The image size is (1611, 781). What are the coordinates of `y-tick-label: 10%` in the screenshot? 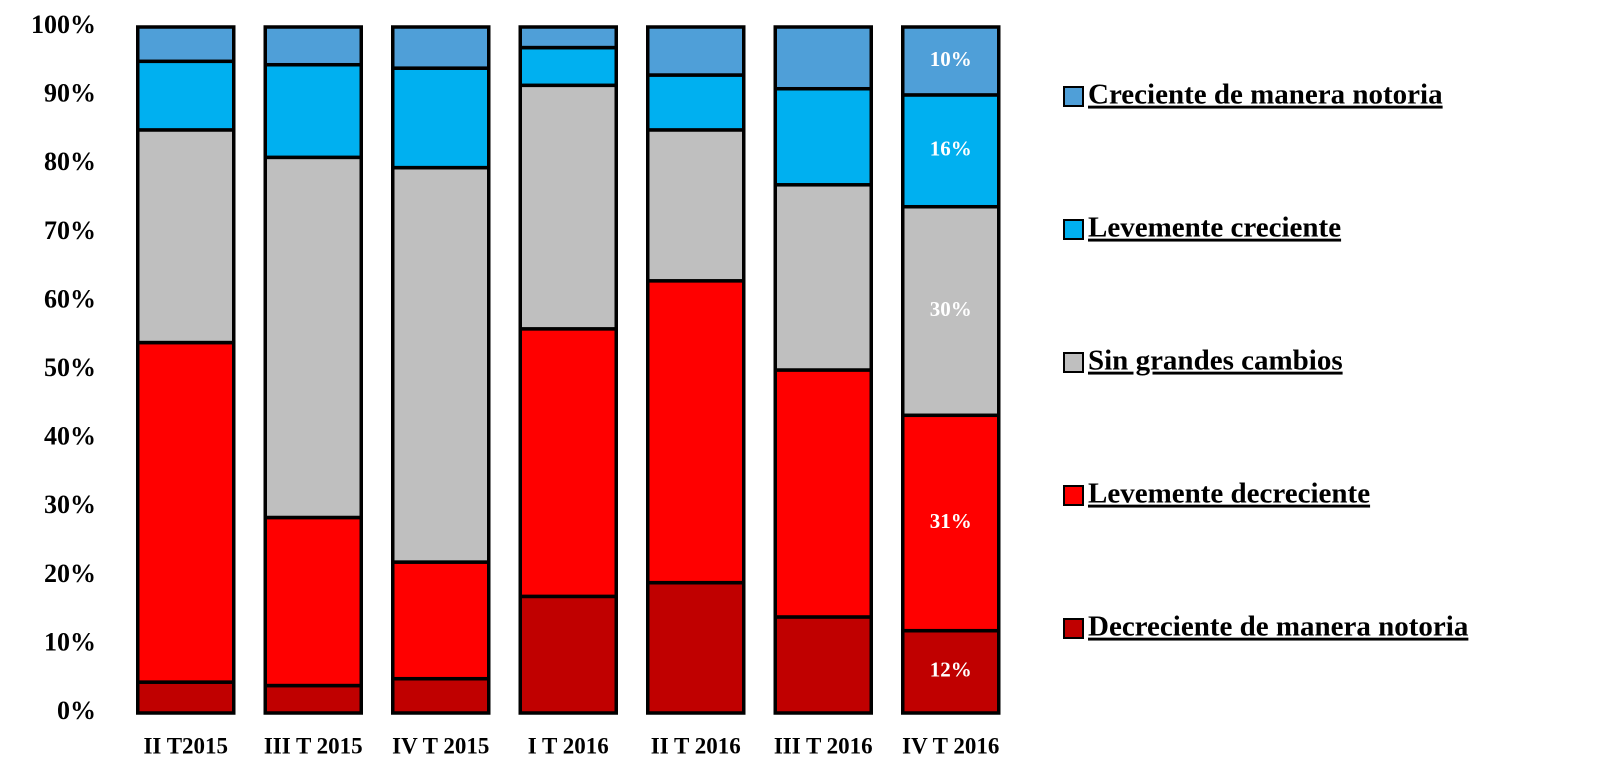 It's located at (70, 641).